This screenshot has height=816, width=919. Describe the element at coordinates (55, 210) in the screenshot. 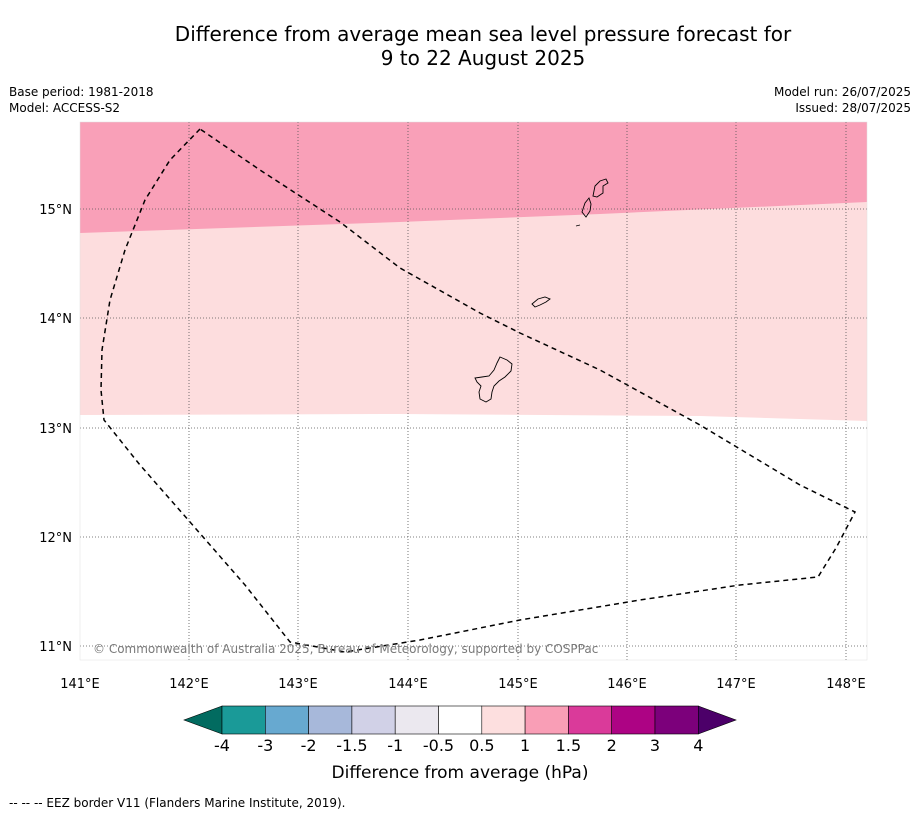

I see `lat-label-15: 15°N` at that location.